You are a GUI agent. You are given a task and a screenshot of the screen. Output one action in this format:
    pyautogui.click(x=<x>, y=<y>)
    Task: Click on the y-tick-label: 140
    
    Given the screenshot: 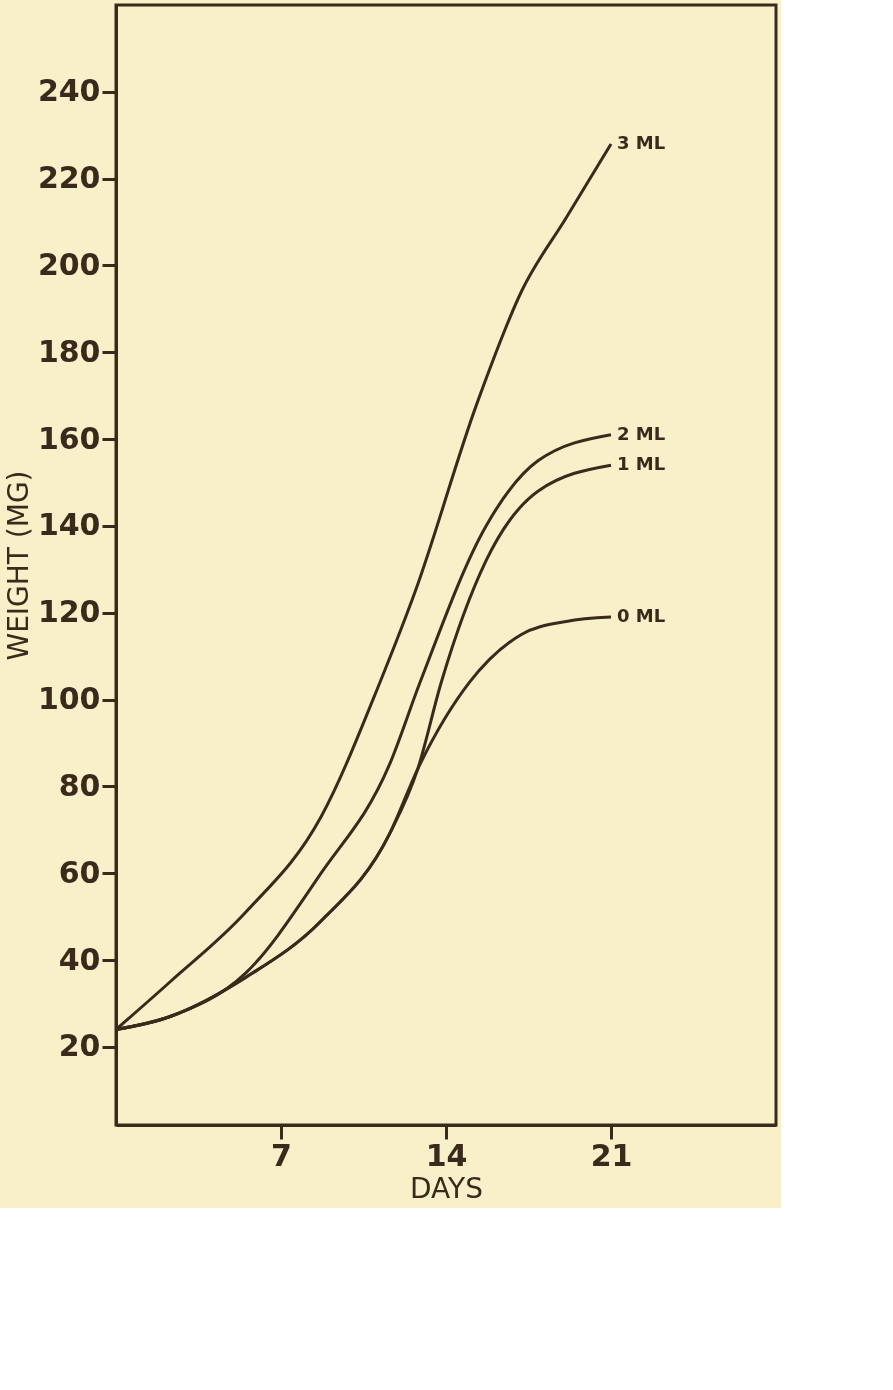 What is the action you would take?
    pyautogui.click(x=69, y=525)
    